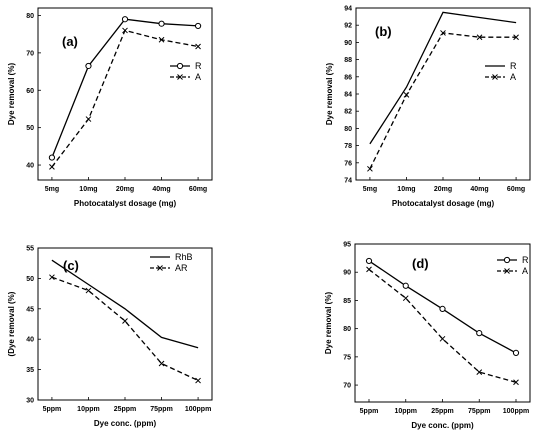 This screenshot has width=550, height=433. Describe the element at coordinates (70, 41) in the screenshot. I see `panel-label: (a)` at that location.